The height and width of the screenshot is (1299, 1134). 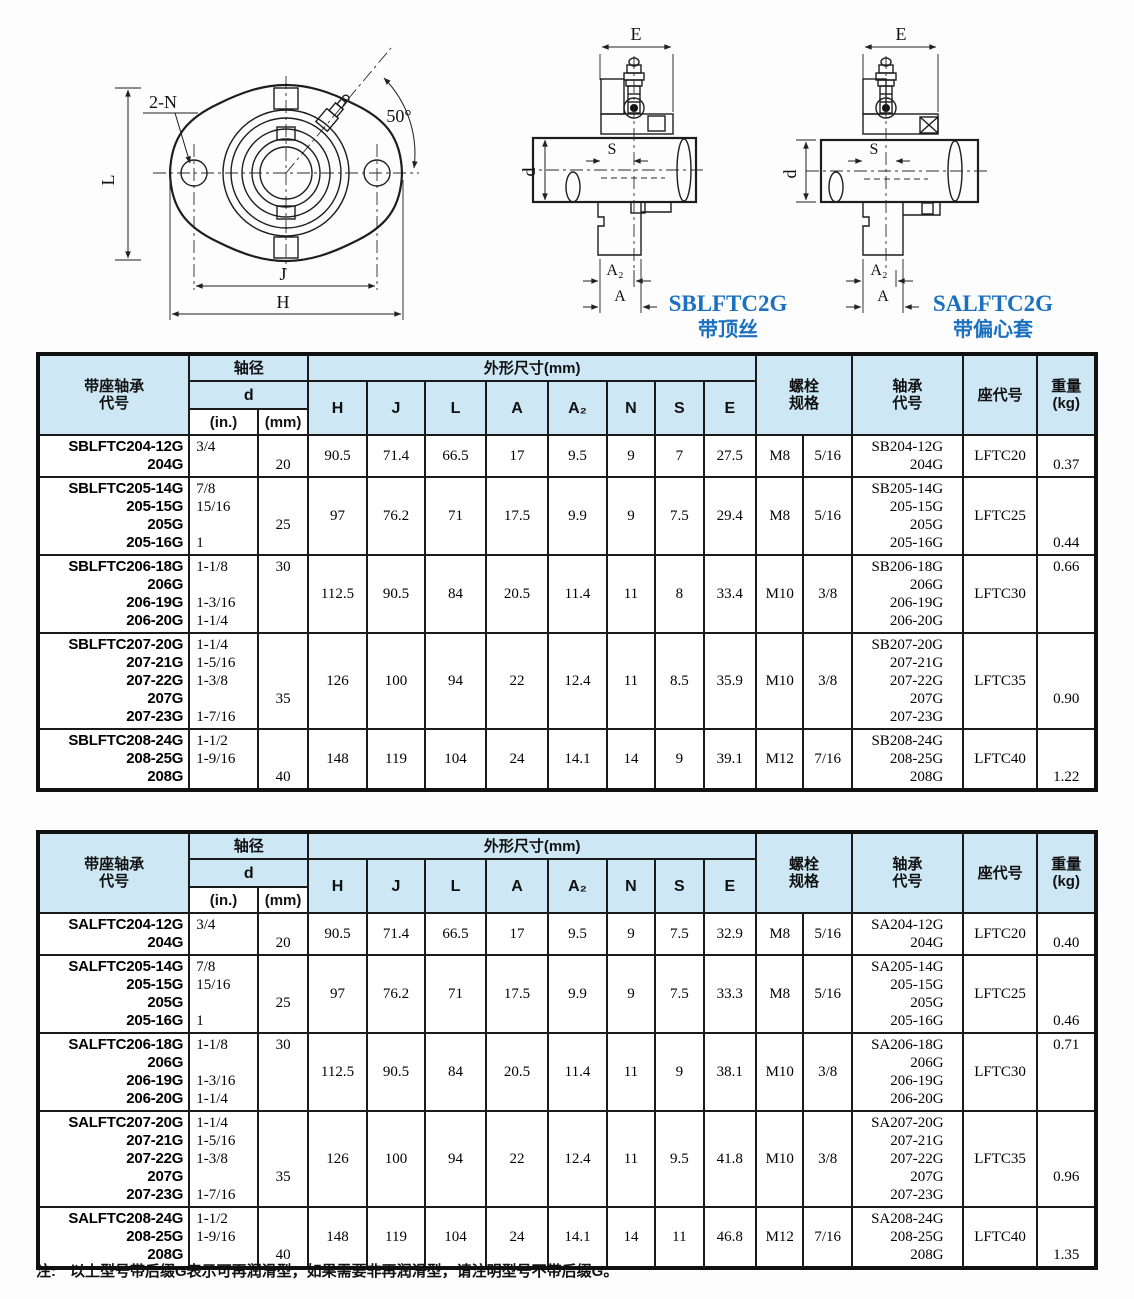 I want to click on dim-J-cell: 119, so click(x=396, y=1237).